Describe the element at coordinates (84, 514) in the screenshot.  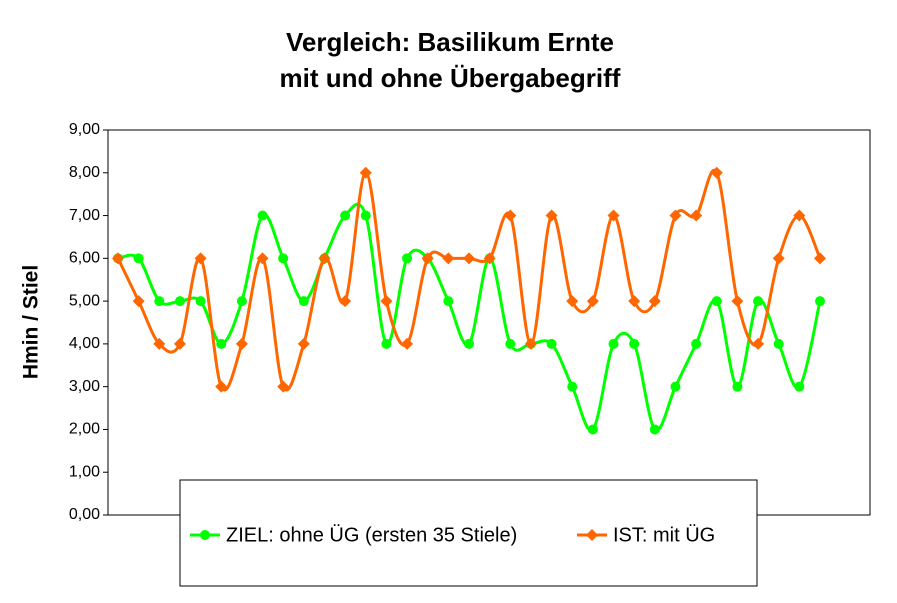
I see `y-tick-label: 0,00` at that location.